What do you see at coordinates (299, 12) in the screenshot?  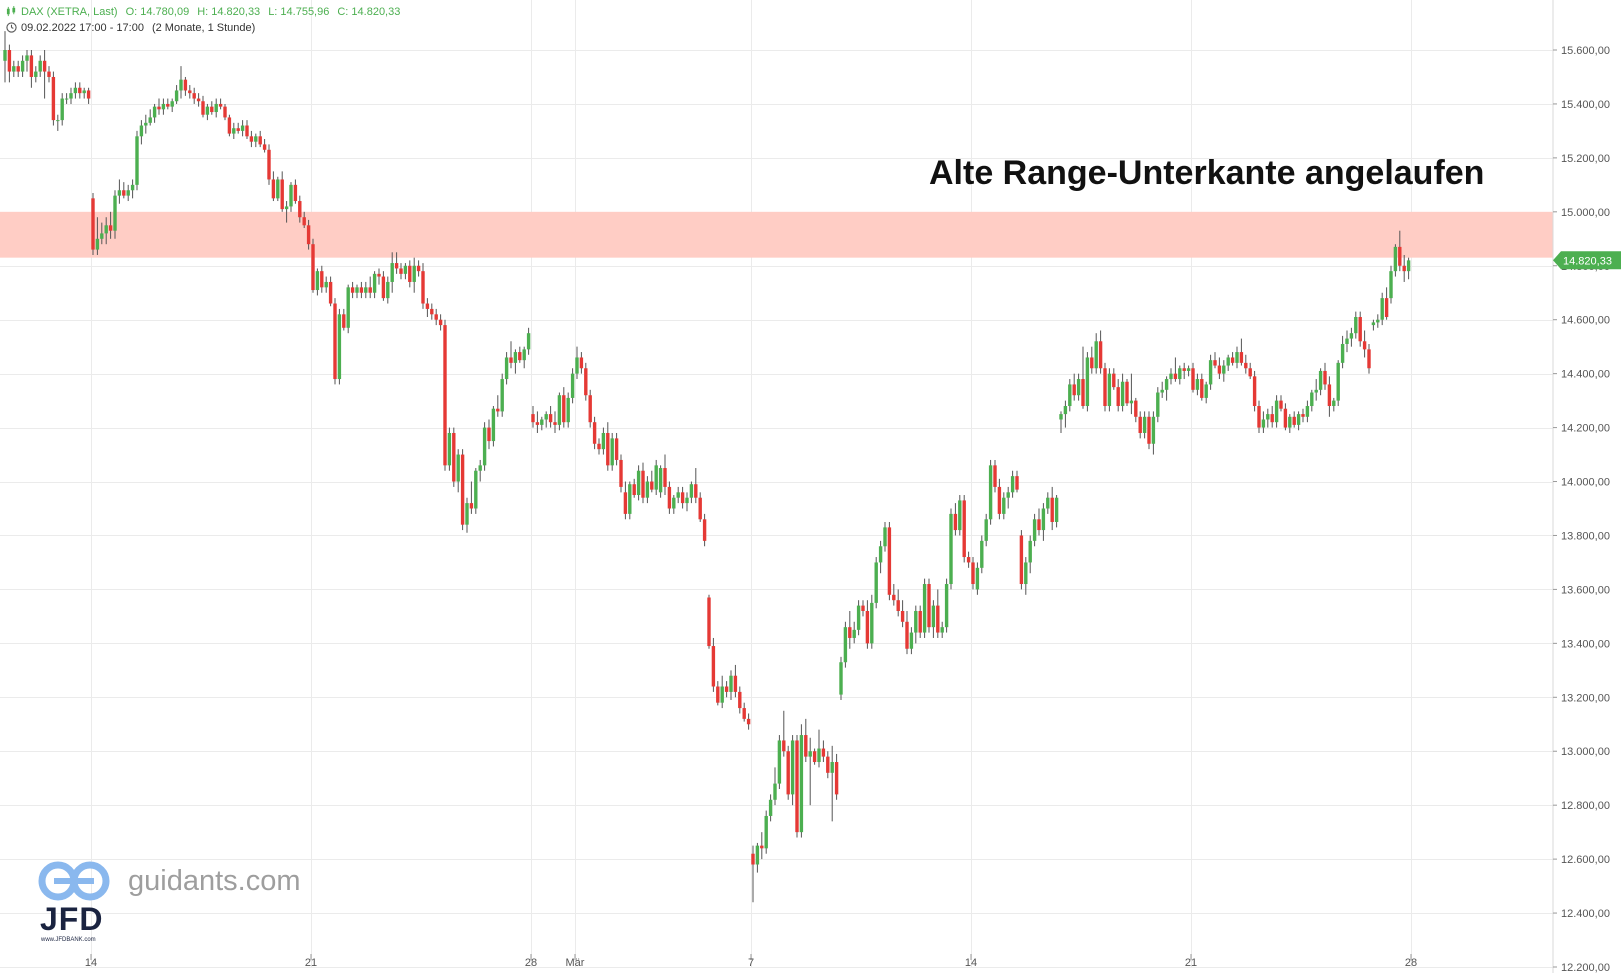 I see `low-value: L: 14.755,96` at bounding box center [299, 12].